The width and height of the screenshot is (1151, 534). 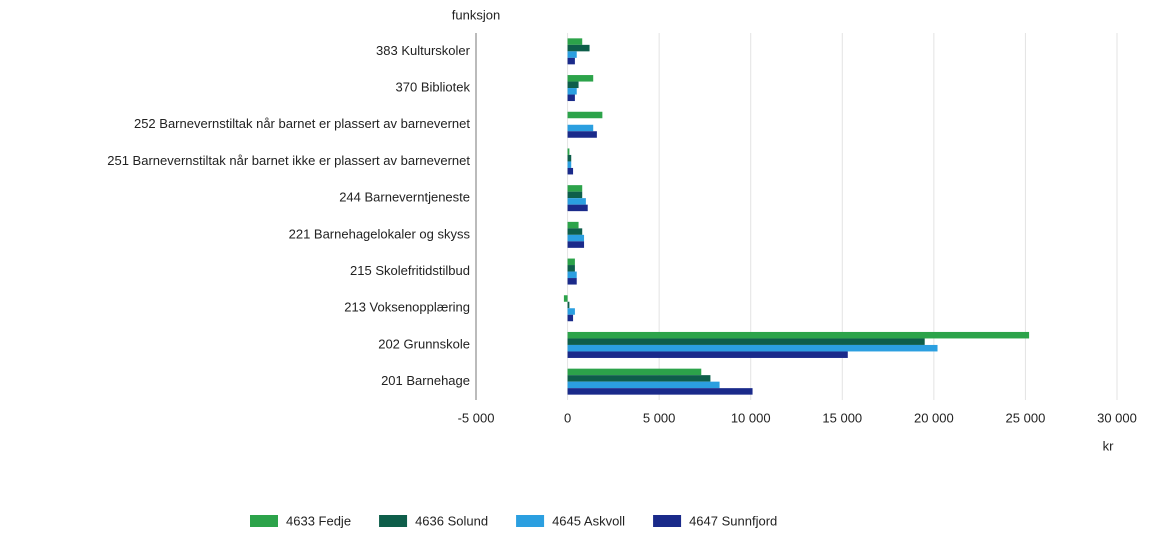 I want to click on legend-label: 4633 Fedje, so click(x=318, y=520).